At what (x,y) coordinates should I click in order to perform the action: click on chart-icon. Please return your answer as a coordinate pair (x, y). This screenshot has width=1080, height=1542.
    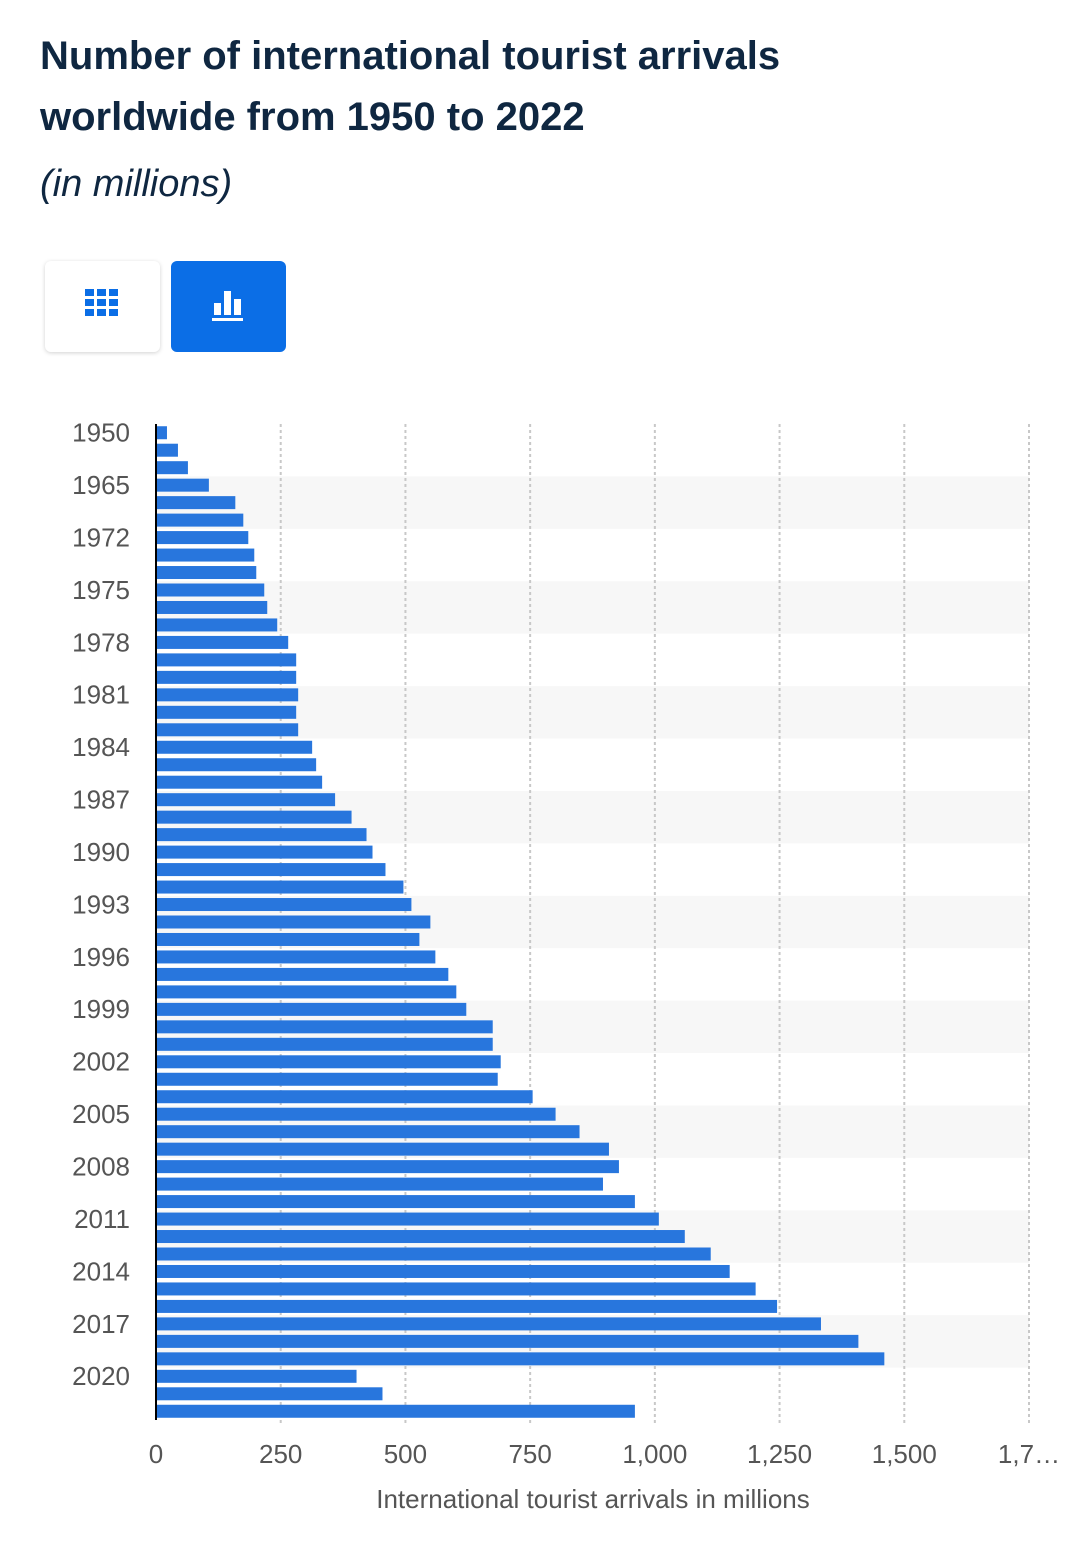
    Looking at the image, I should click on (227, 306).